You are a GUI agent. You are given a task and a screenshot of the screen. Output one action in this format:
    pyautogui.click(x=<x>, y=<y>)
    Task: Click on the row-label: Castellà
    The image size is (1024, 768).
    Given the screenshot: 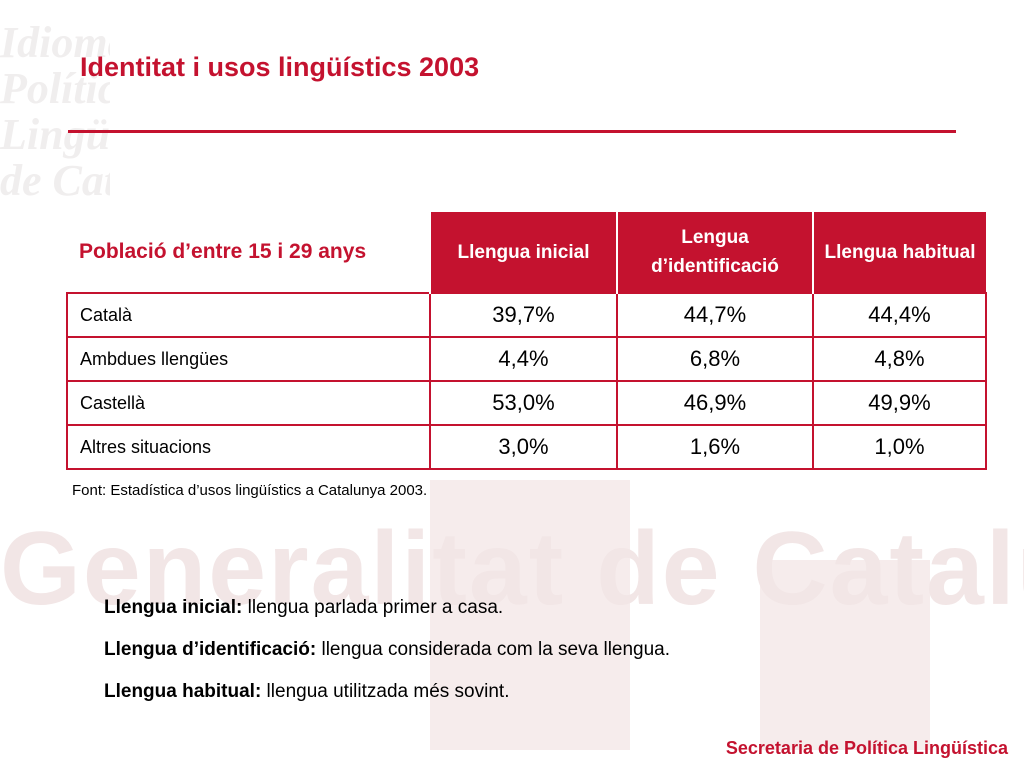 What is the action you would take?
    pyautogui.click(x=248, y=403)
    